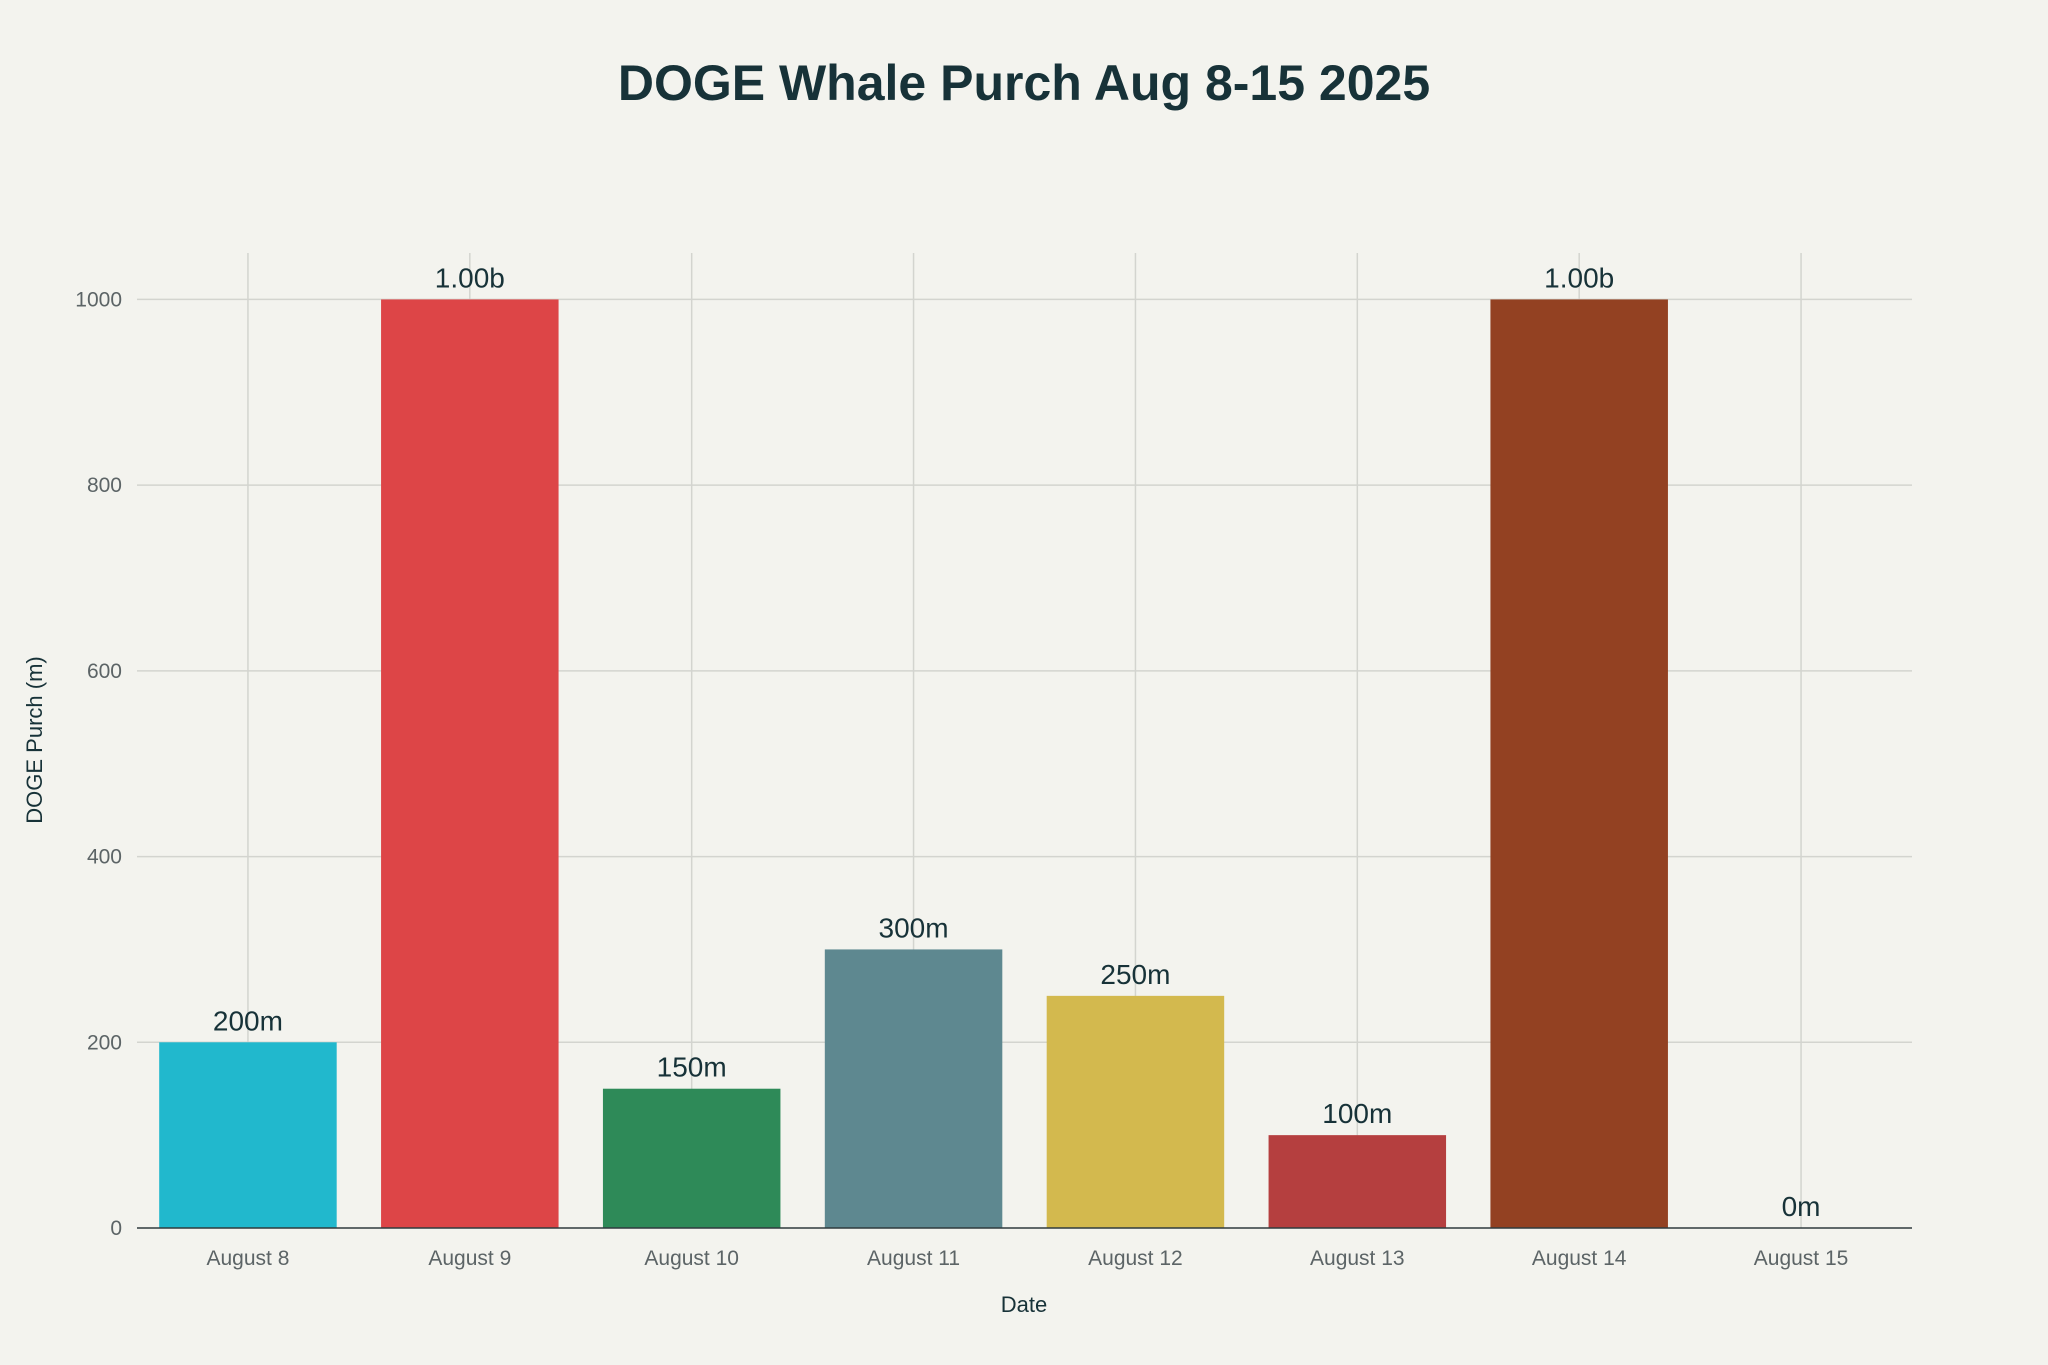  What do you see at coordinates (1357, 1113) in the screenshot?
I see `data-label: 100m` at bounding box center [1357, 1113].